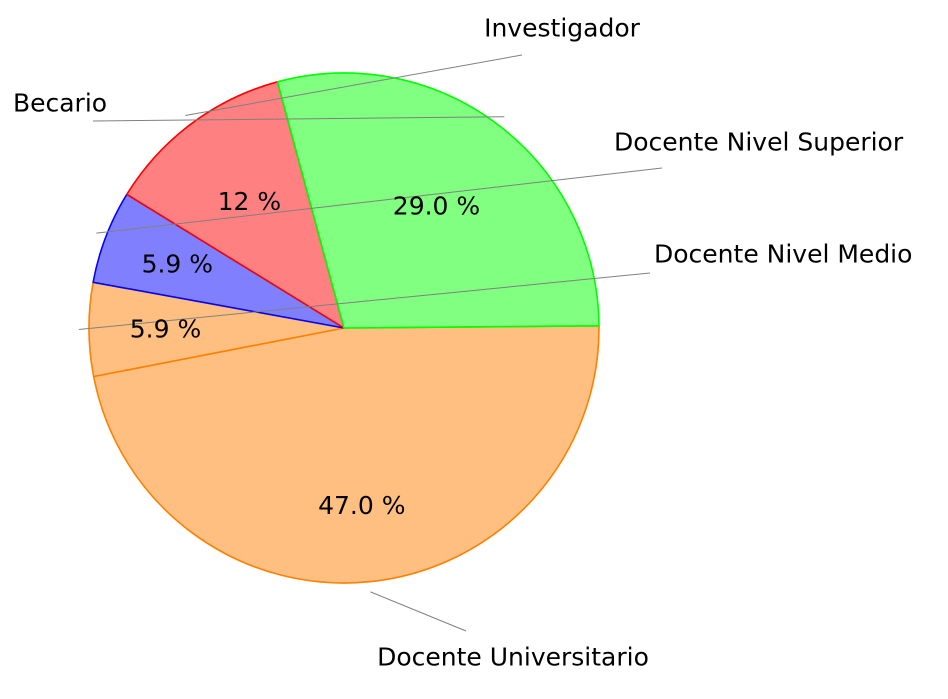 Image resolution: width=948 pixels, height=699 pixels. What do you see at coordinates (250, 201) in the screenshot?
I see `pie-value-label-investigador: 12 %` at bounding box center [250, 201].